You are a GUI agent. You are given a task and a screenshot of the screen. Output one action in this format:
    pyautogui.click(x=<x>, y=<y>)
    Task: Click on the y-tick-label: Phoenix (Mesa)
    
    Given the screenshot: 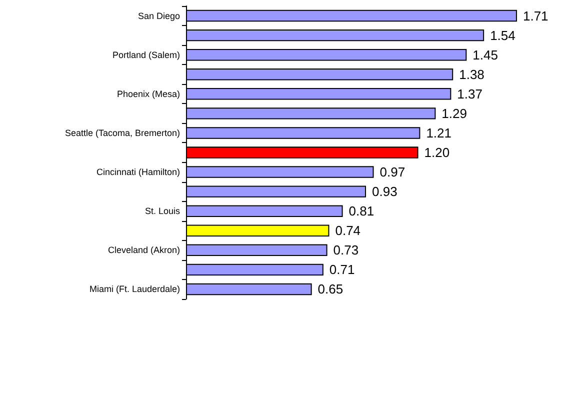 What is the action you would take?
    pyautogui.click(x=148, y=93)
    